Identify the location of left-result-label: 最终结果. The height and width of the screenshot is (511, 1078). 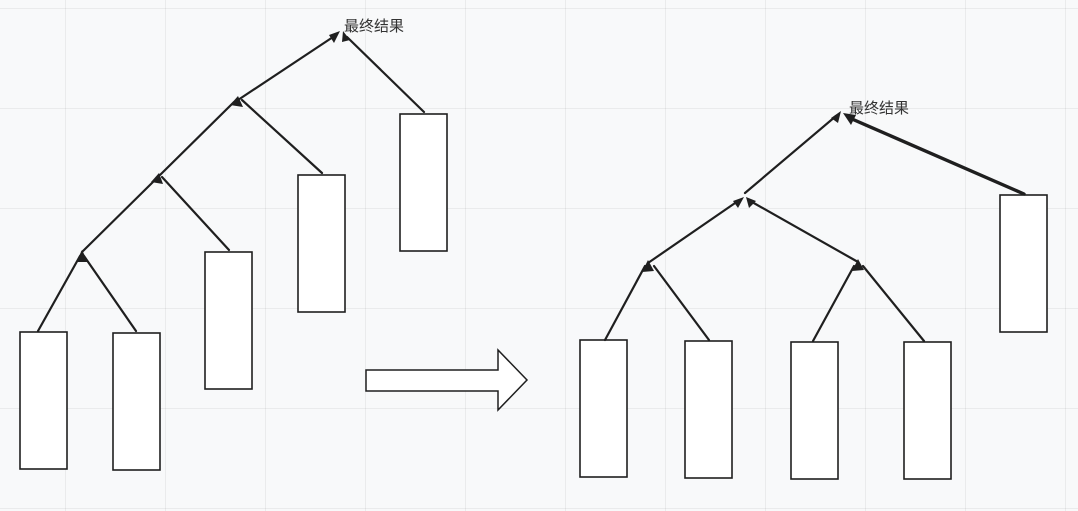
(374, 26).